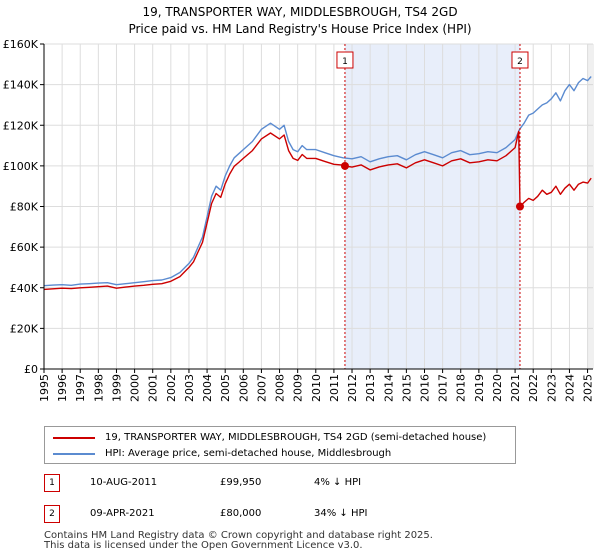 This screenshot has width=600, height=560. I want to click on y-tick-label: £0, so click(31, 369).